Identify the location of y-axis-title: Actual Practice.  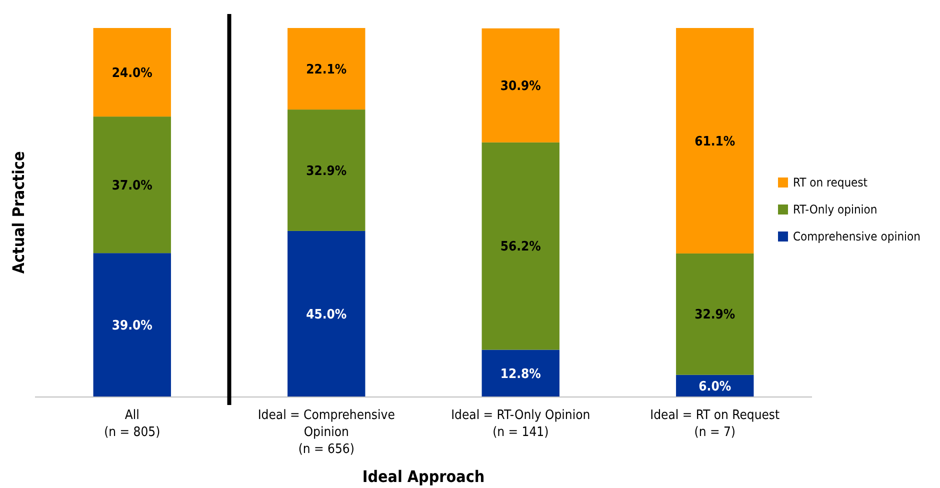
(18, 212).